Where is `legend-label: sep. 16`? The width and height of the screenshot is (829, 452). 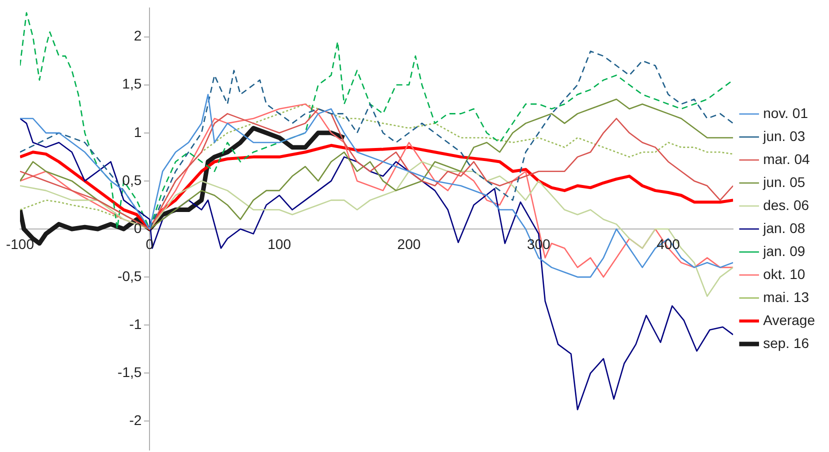
legend-label: sep. 16 is located at coordinates (786, 342).